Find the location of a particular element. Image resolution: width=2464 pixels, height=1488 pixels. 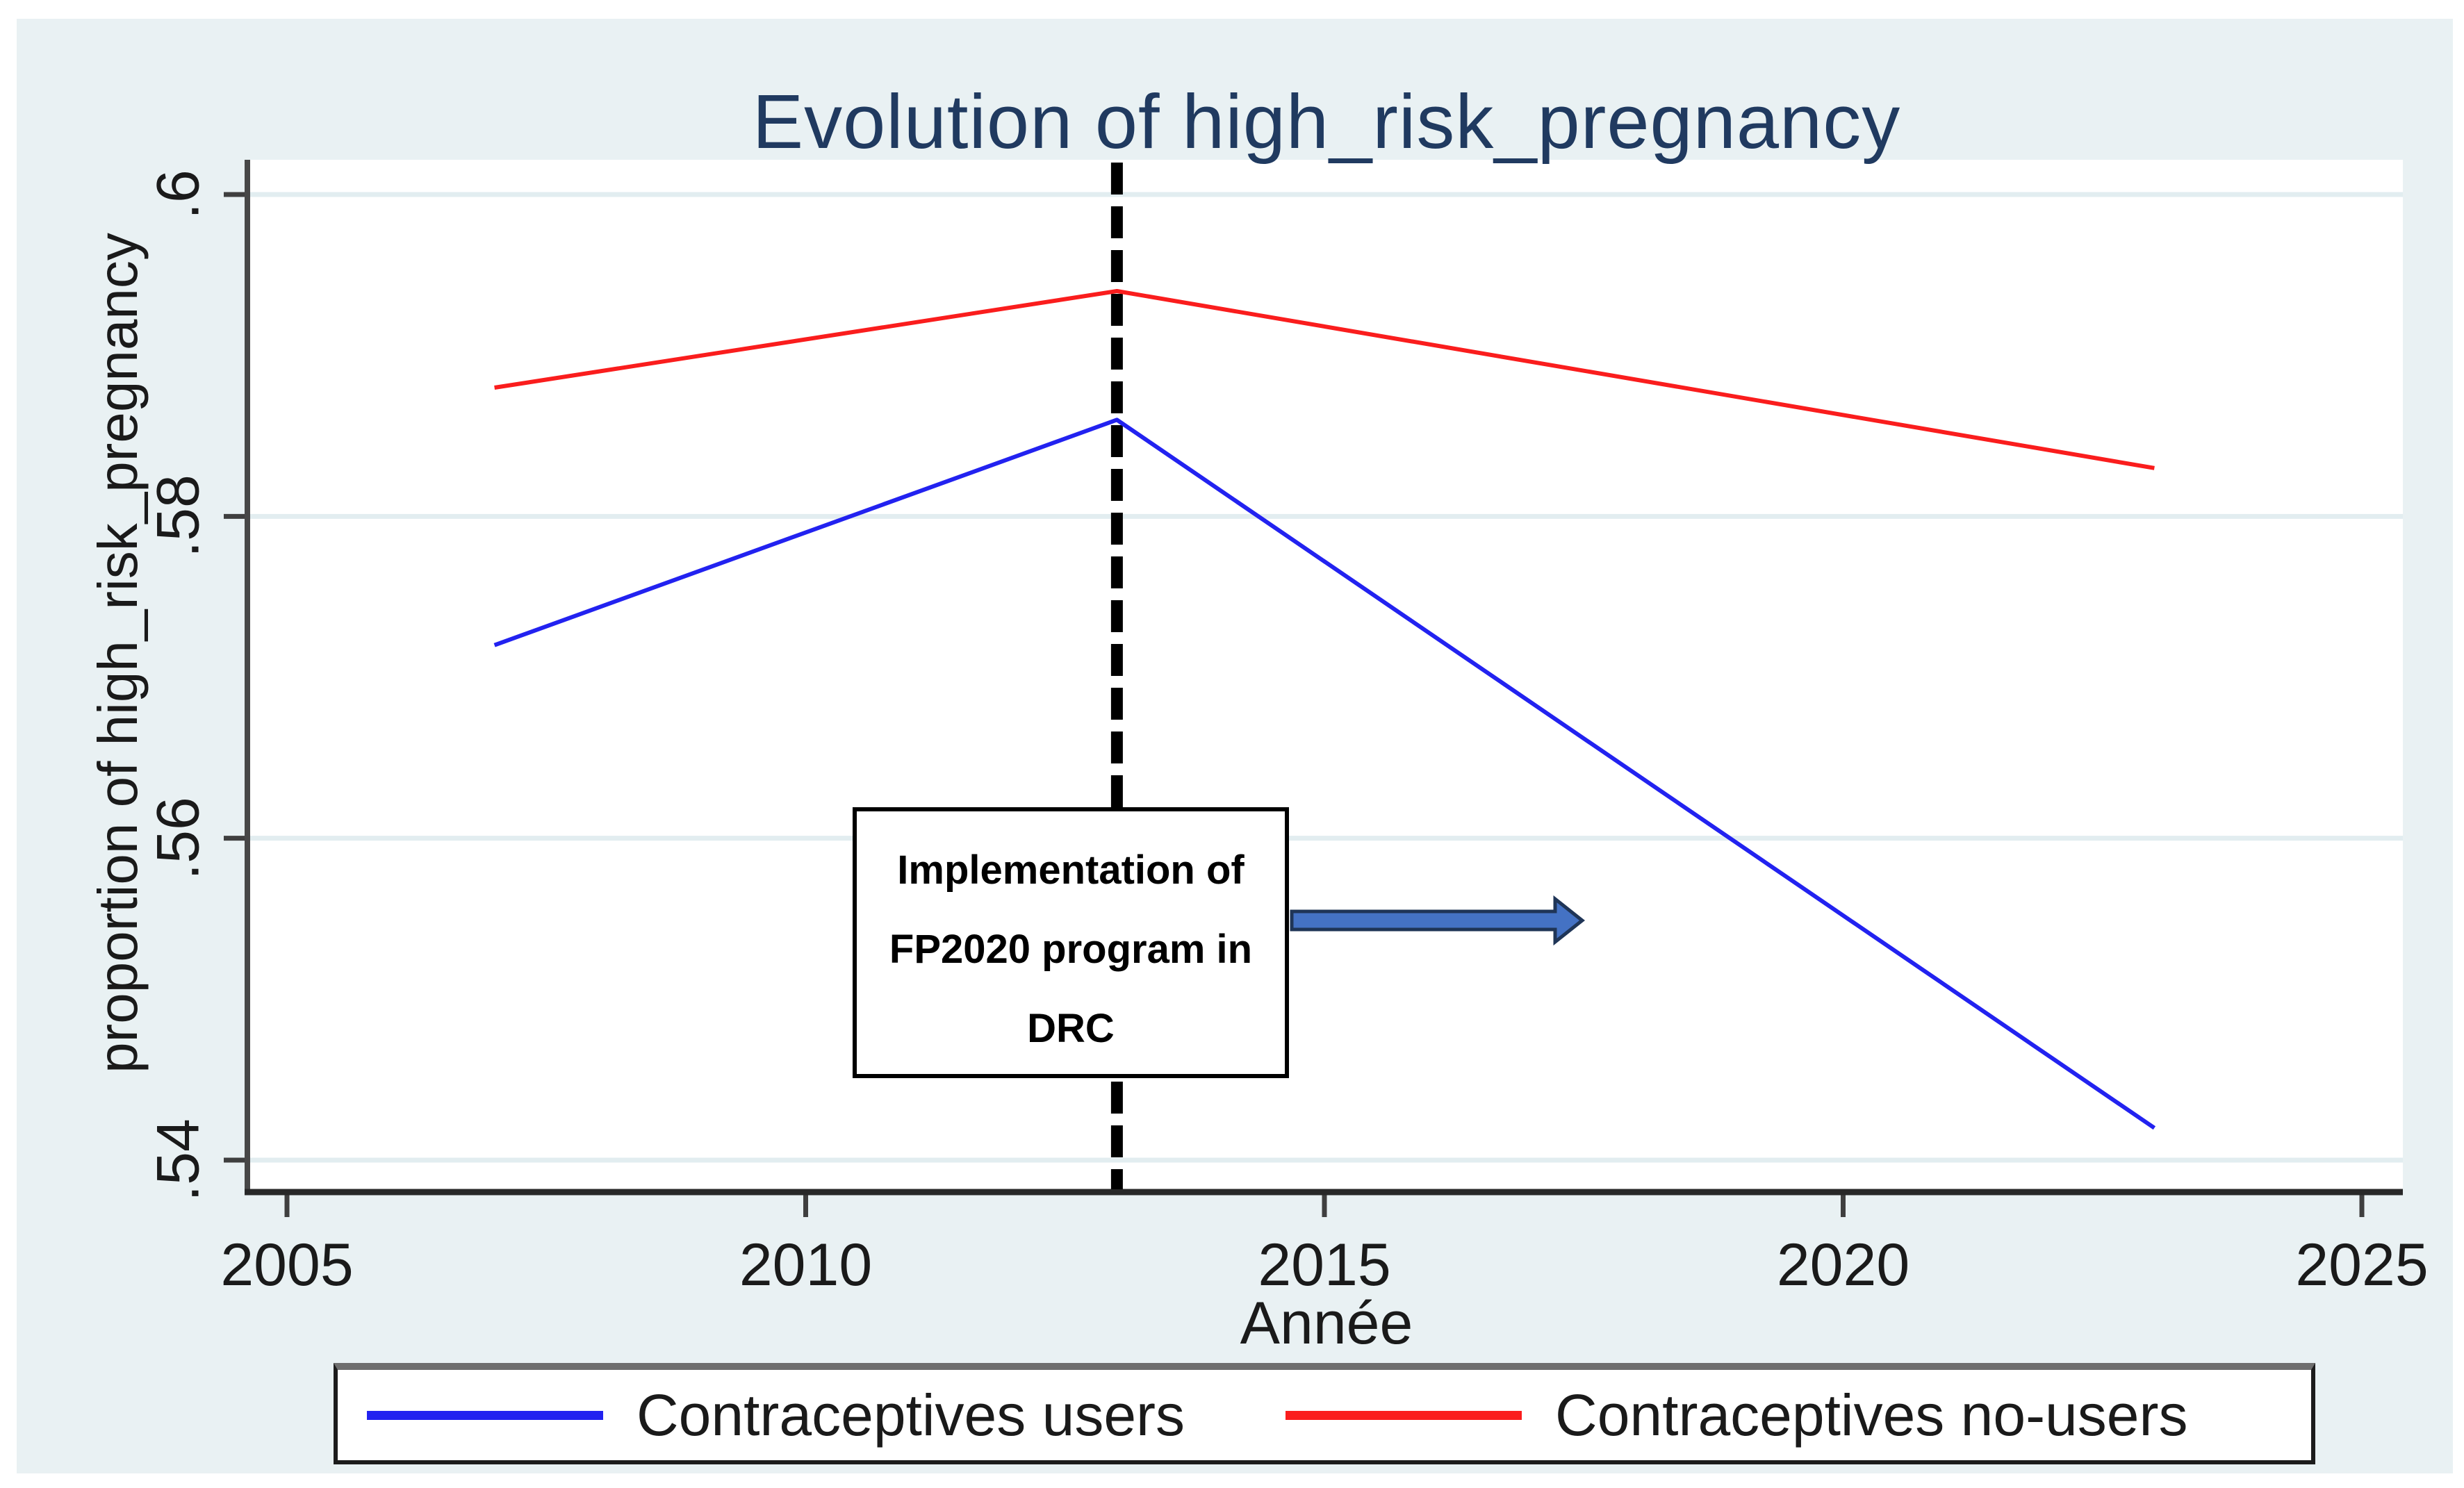

x-tick-label-2005: 2005 is located at coordinates (287, 1265).